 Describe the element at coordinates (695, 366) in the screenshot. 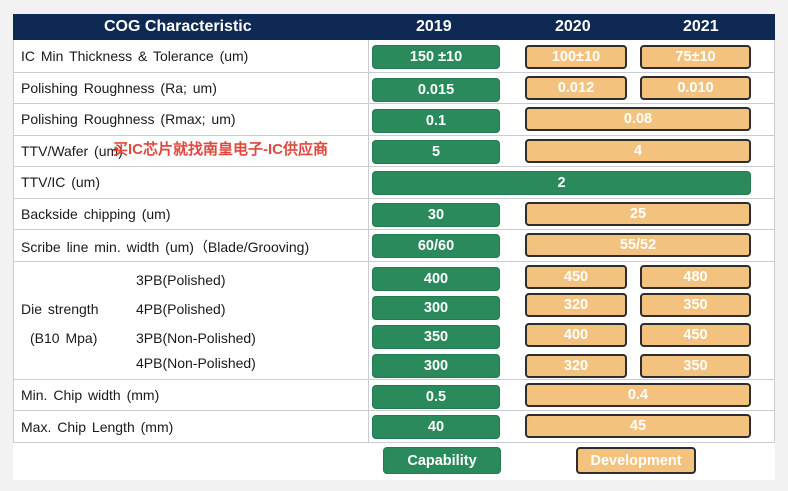

I see `value-4pb-non-polished-2021: 350` at that location.